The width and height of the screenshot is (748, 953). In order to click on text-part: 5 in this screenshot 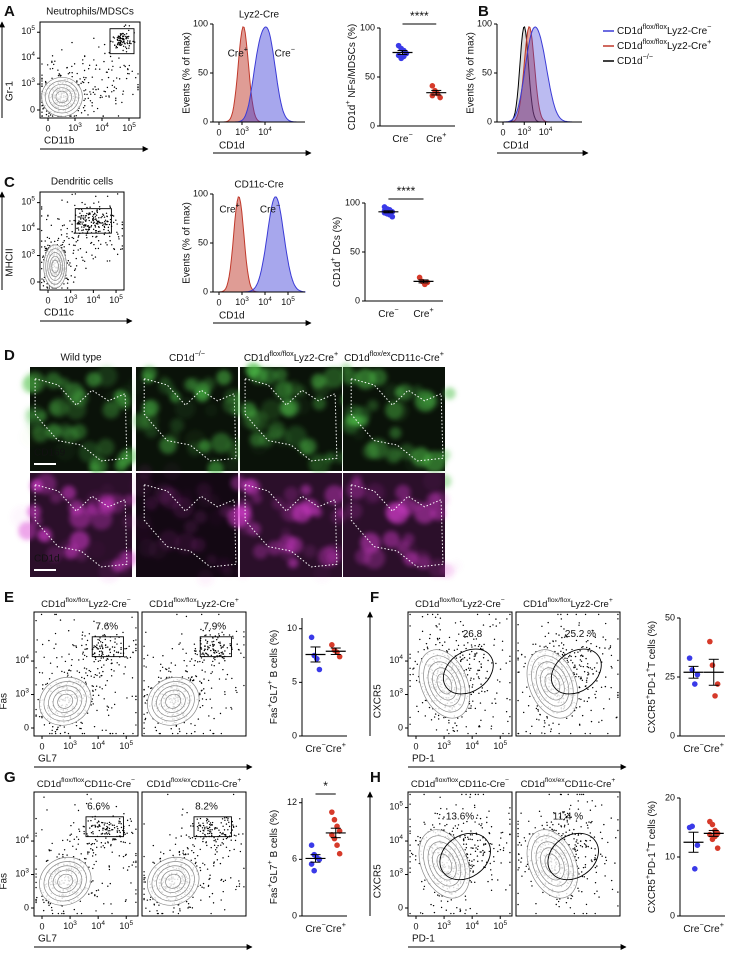, I will do `click(33, 198)`.